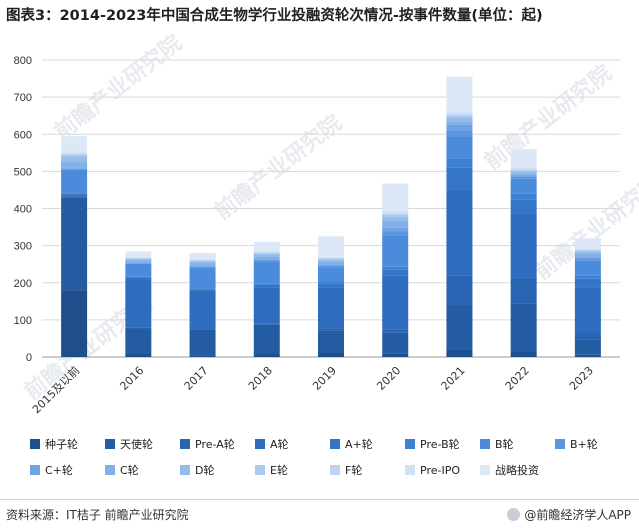 The height and width of the screenshot is (532, 639). Describe the element at coordinates (217, 444) in the screenshot. I see `legend-item: Pre-A轮` at that location.